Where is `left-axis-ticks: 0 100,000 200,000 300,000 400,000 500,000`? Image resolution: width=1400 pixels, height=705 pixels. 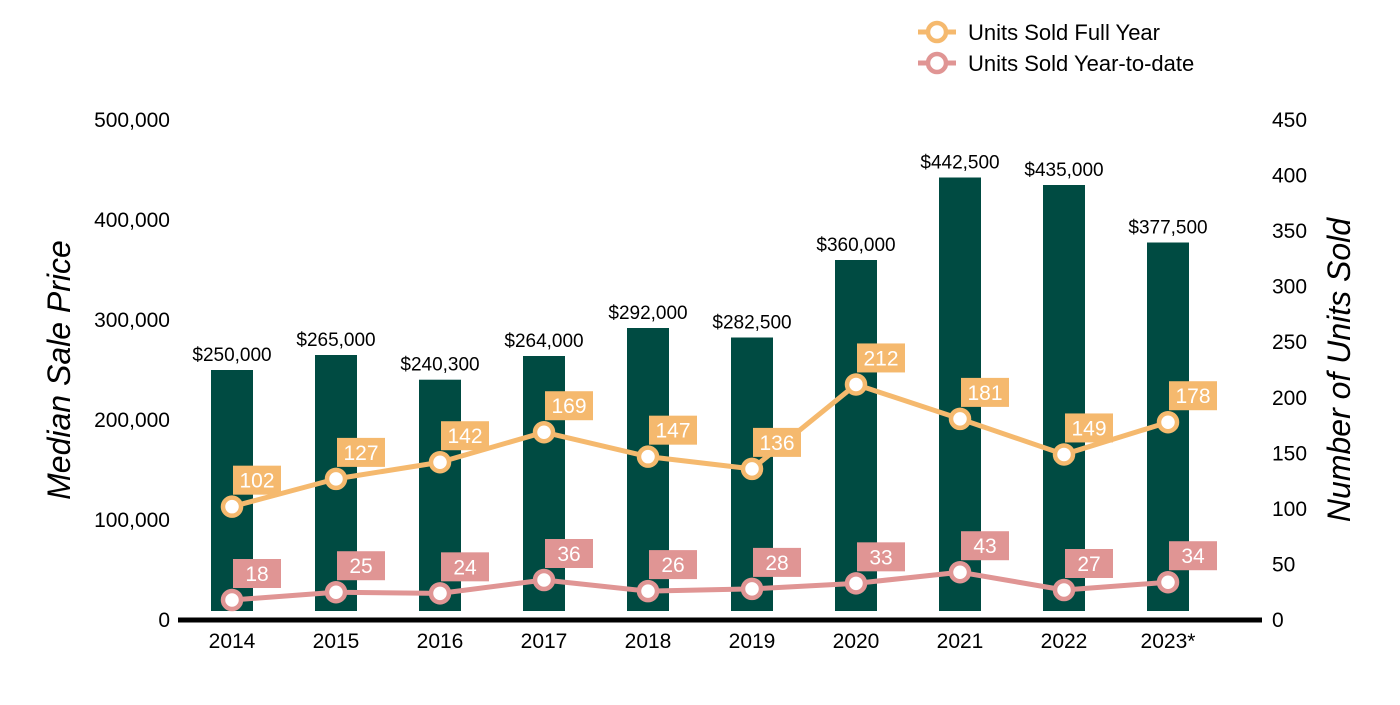 left-axis-ticks: 0 100,000 200,000 300,000 400,000 500,000 is located at coordinates (132, 370).